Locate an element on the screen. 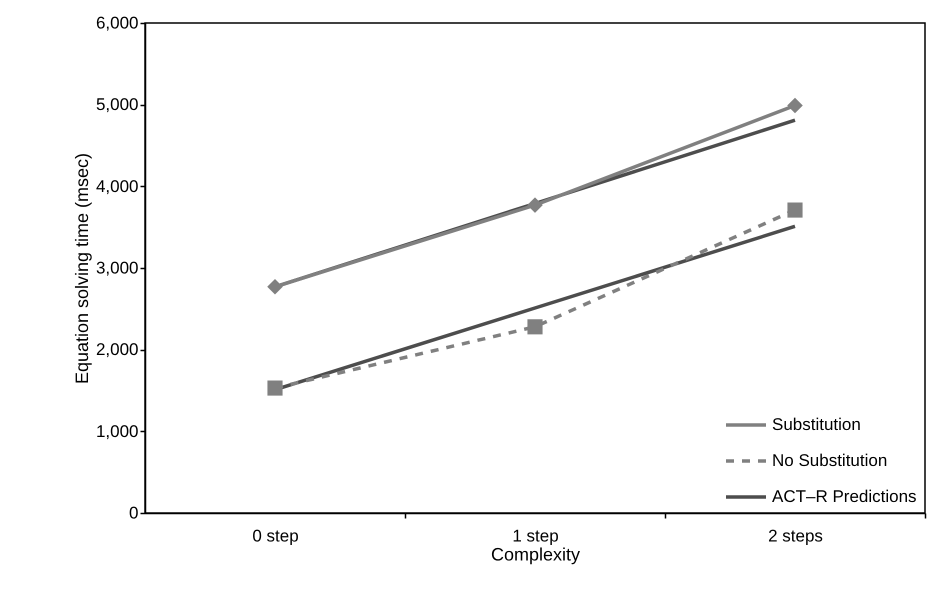  x-tick-label: 1 step is located at coordinates (535, 536).